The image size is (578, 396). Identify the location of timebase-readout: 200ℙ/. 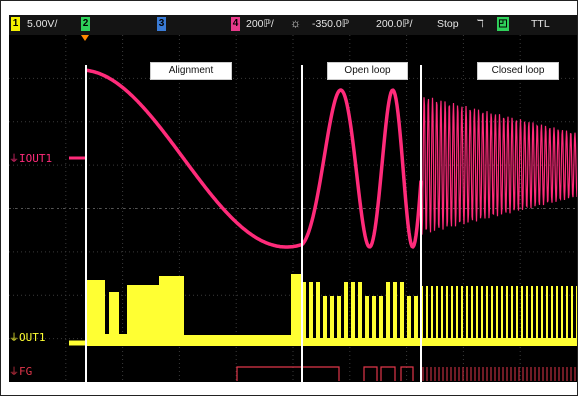
(260, 24).